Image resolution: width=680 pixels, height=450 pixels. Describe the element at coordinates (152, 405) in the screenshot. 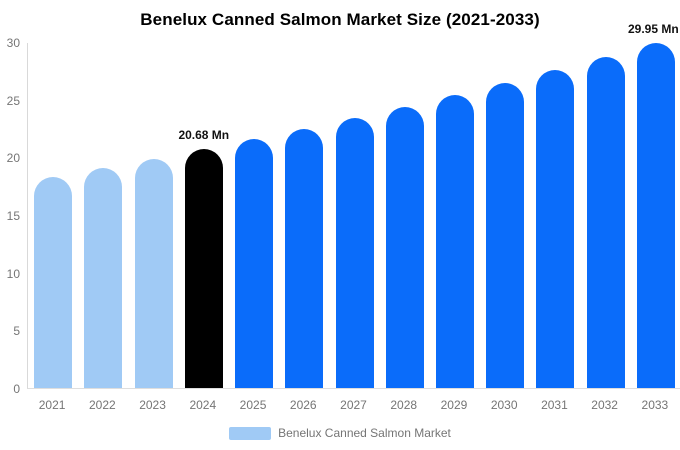

I see `x-tick-label-2023: 2023` at that location.